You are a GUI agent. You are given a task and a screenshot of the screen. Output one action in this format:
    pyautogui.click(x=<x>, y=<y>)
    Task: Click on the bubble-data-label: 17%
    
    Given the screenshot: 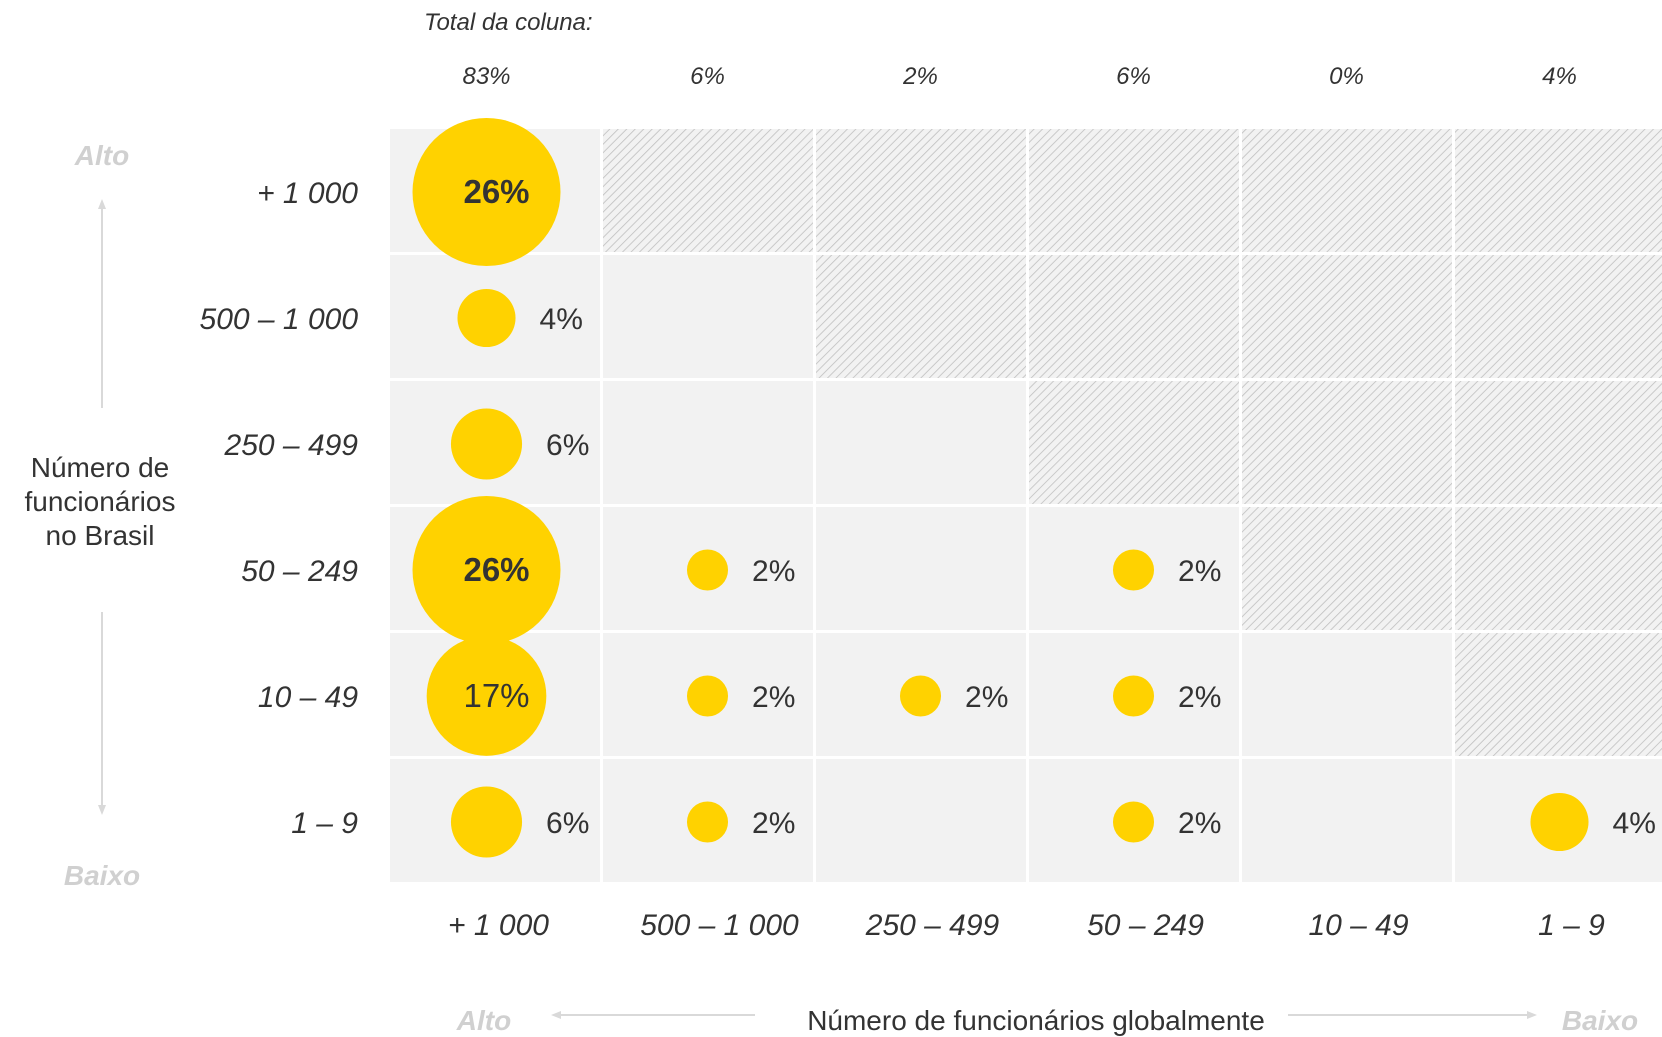 What is the action you would take?
    pyautogui.click(x=496, y=695)
    